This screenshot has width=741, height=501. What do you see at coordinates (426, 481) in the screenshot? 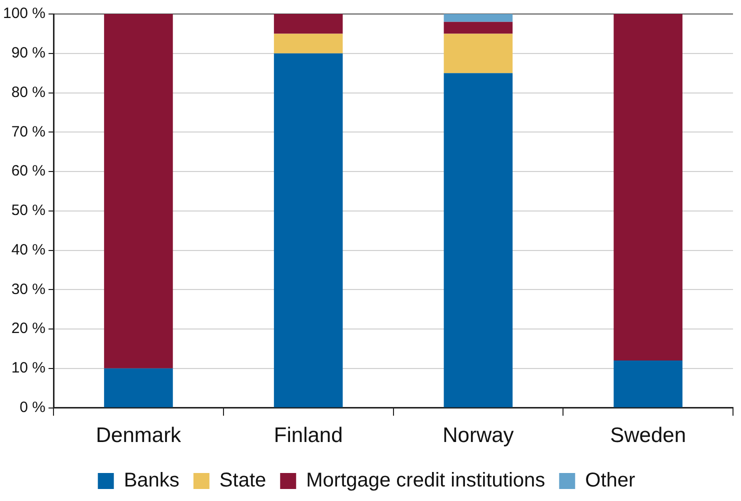
I see `legend-label: Mortgage credit institutions` at bounding box center [426, 481].